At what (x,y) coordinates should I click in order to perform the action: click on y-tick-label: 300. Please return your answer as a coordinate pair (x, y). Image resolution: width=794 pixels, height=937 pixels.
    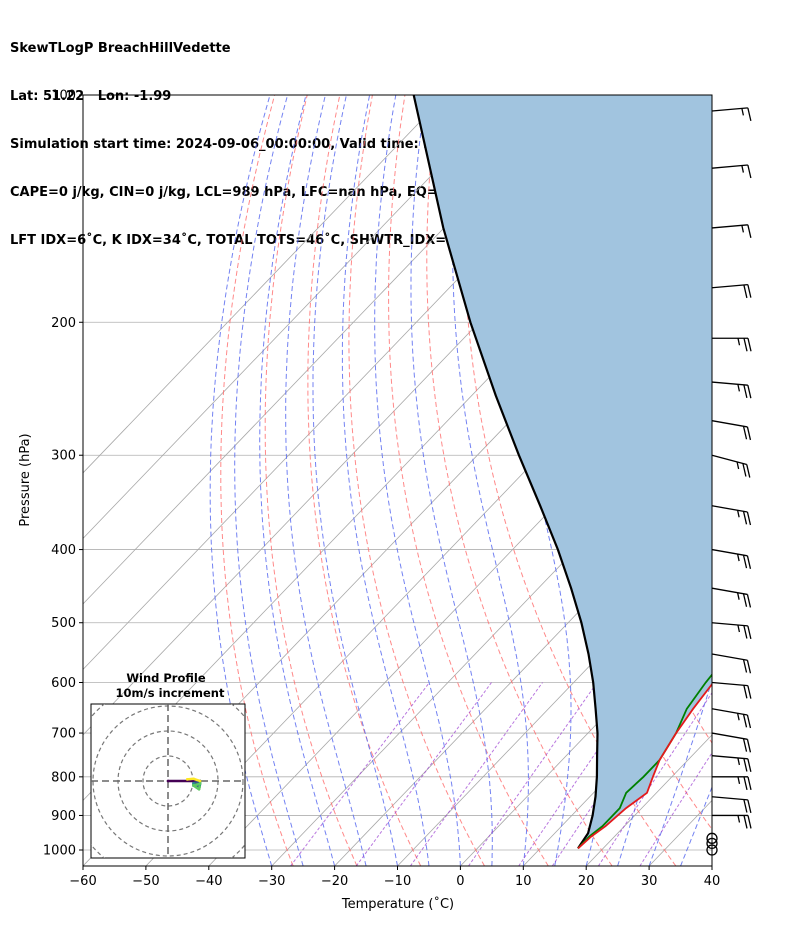
    Looking at the image, I should click on (63, 456).